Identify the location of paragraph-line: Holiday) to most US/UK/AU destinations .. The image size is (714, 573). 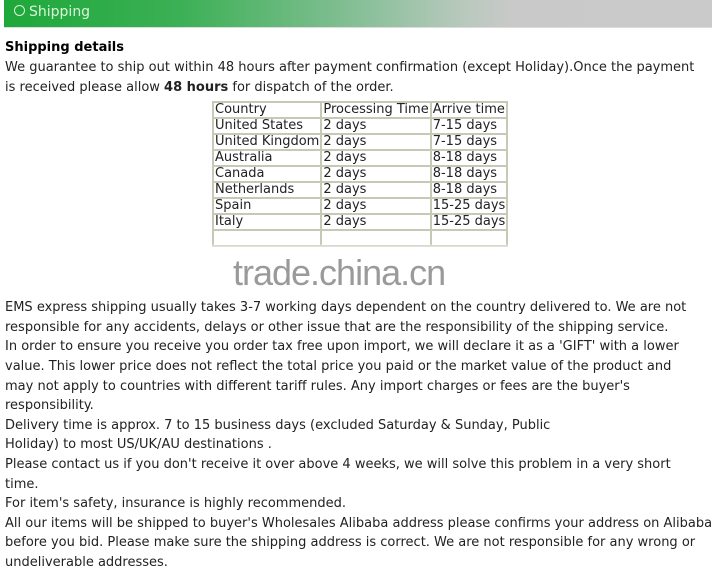
(138, 445).